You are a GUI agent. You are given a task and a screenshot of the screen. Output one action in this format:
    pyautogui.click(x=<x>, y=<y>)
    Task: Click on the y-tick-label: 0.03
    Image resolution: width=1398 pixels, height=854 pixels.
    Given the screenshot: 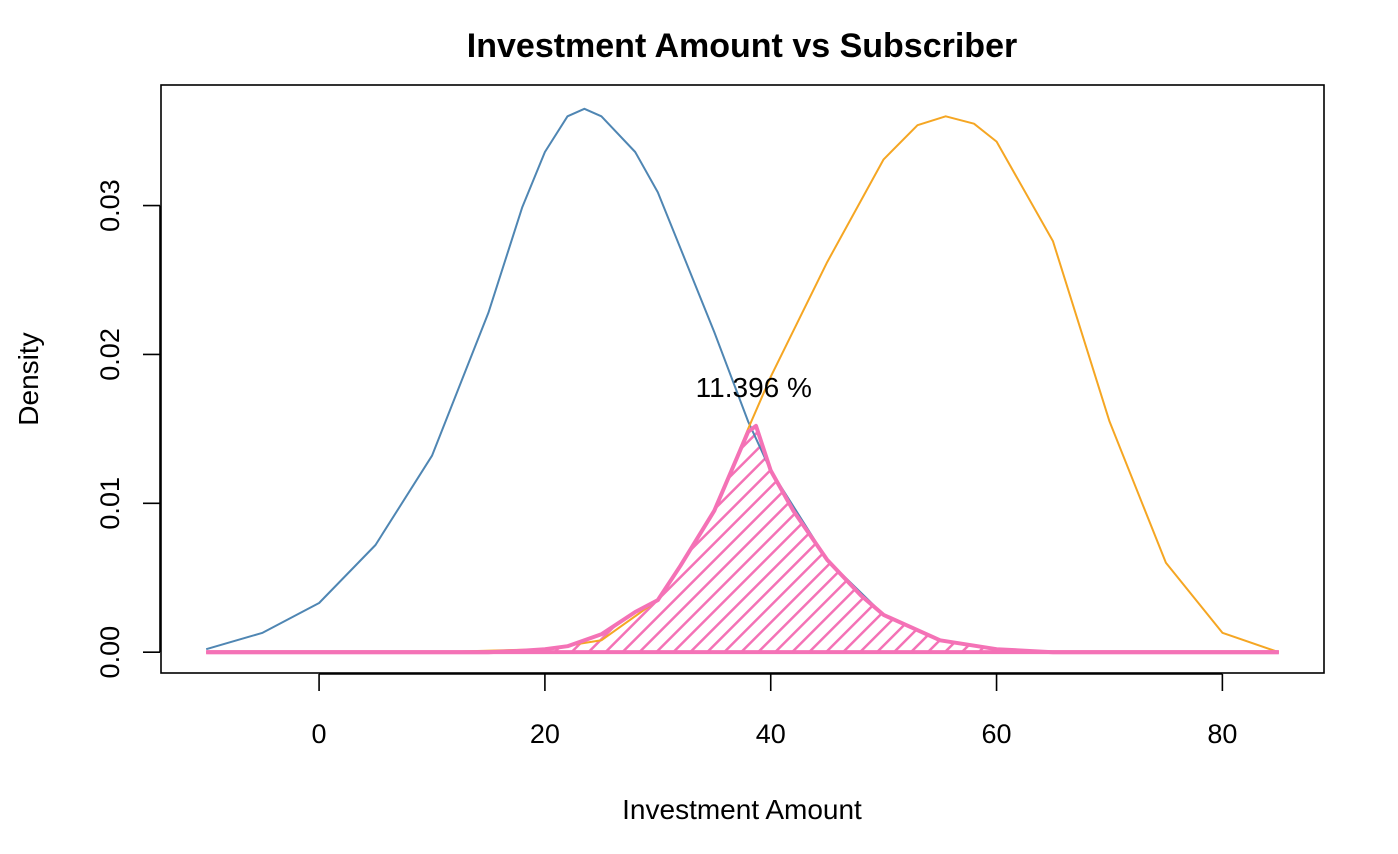 What is the action you would take?
    pyautogui.click(x=110, y=205)
    